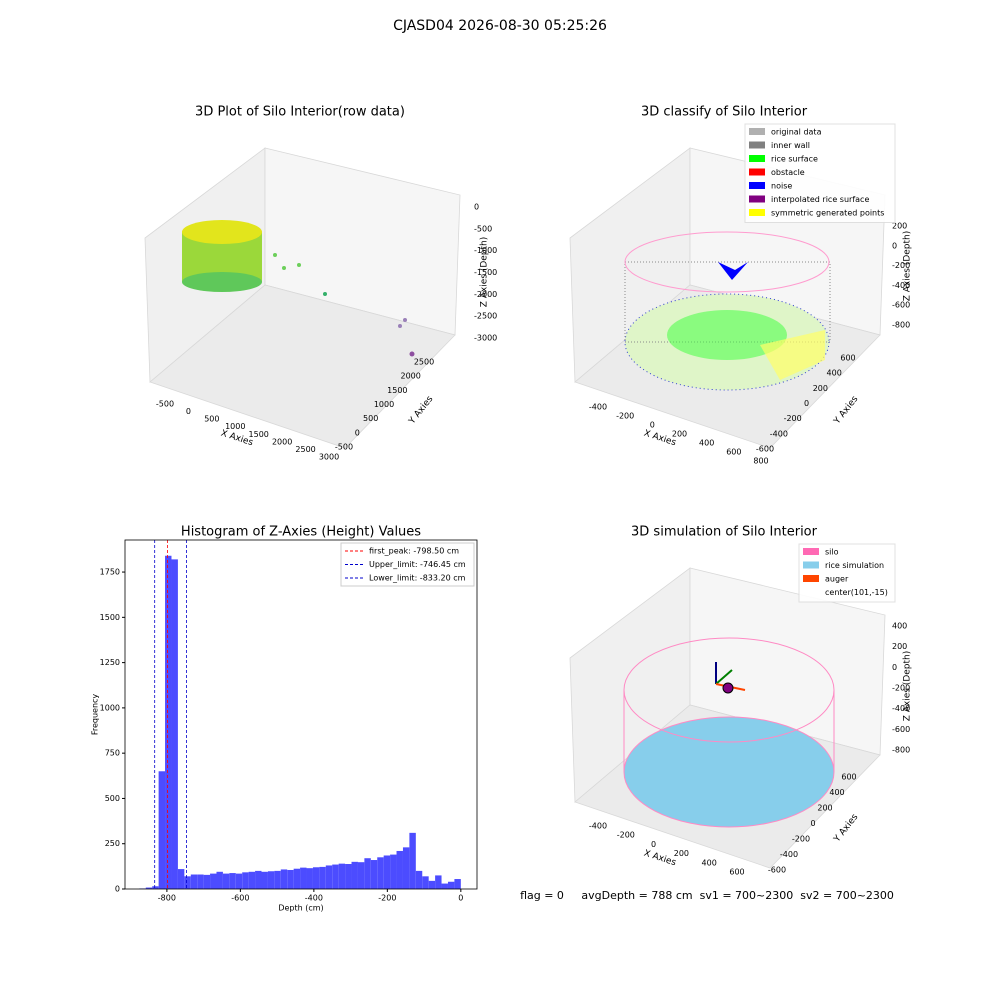 This screenshot has height=1000, width=1000. Describe the element at coordinates (824, 808) in the screenshot. I see `y-tick-label: 200` at that location.